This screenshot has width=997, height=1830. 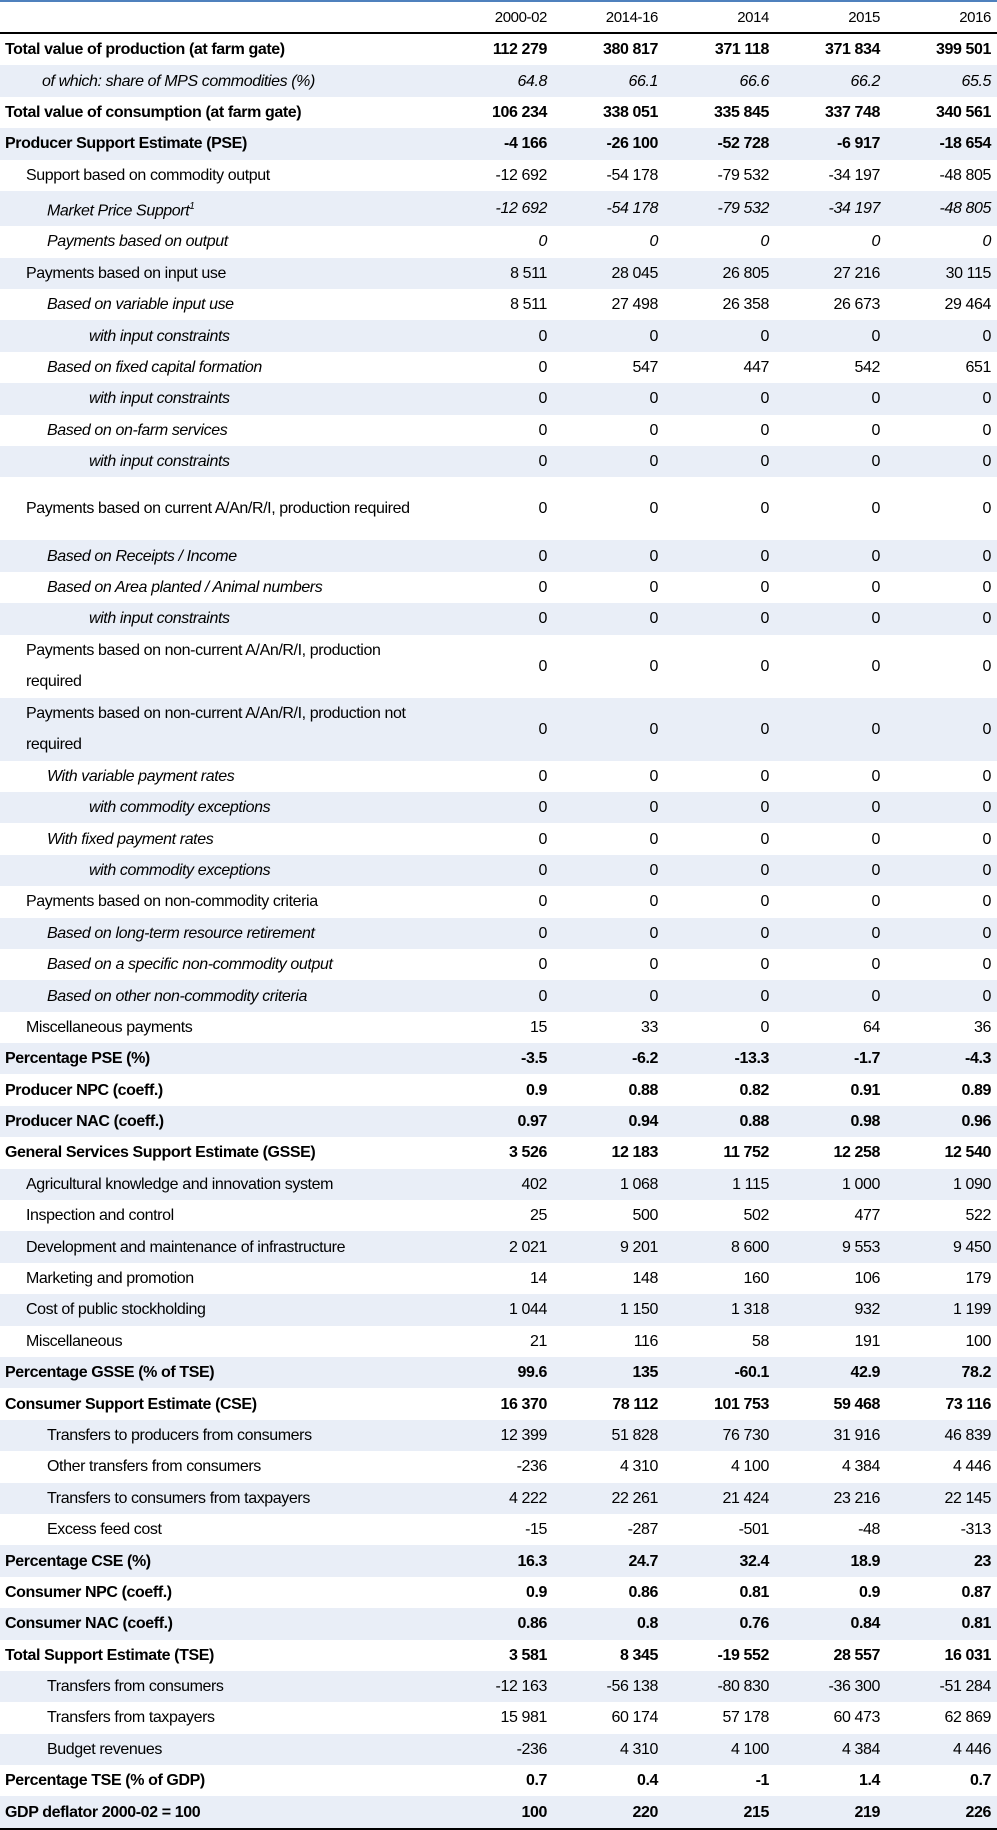 I want to click on row-label: with commodity exceptions, so click(x=221, y=807).